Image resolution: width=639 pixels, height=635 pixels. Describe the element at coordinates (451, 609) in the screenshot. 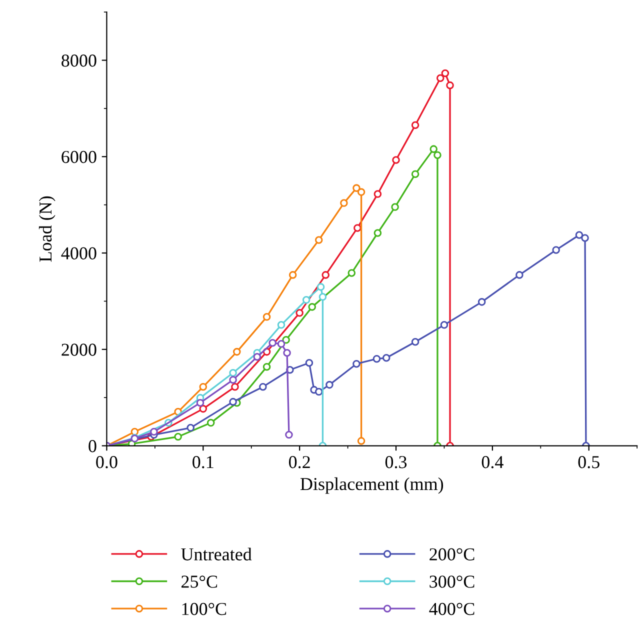

I see `legend-label: 400°C` at that location.